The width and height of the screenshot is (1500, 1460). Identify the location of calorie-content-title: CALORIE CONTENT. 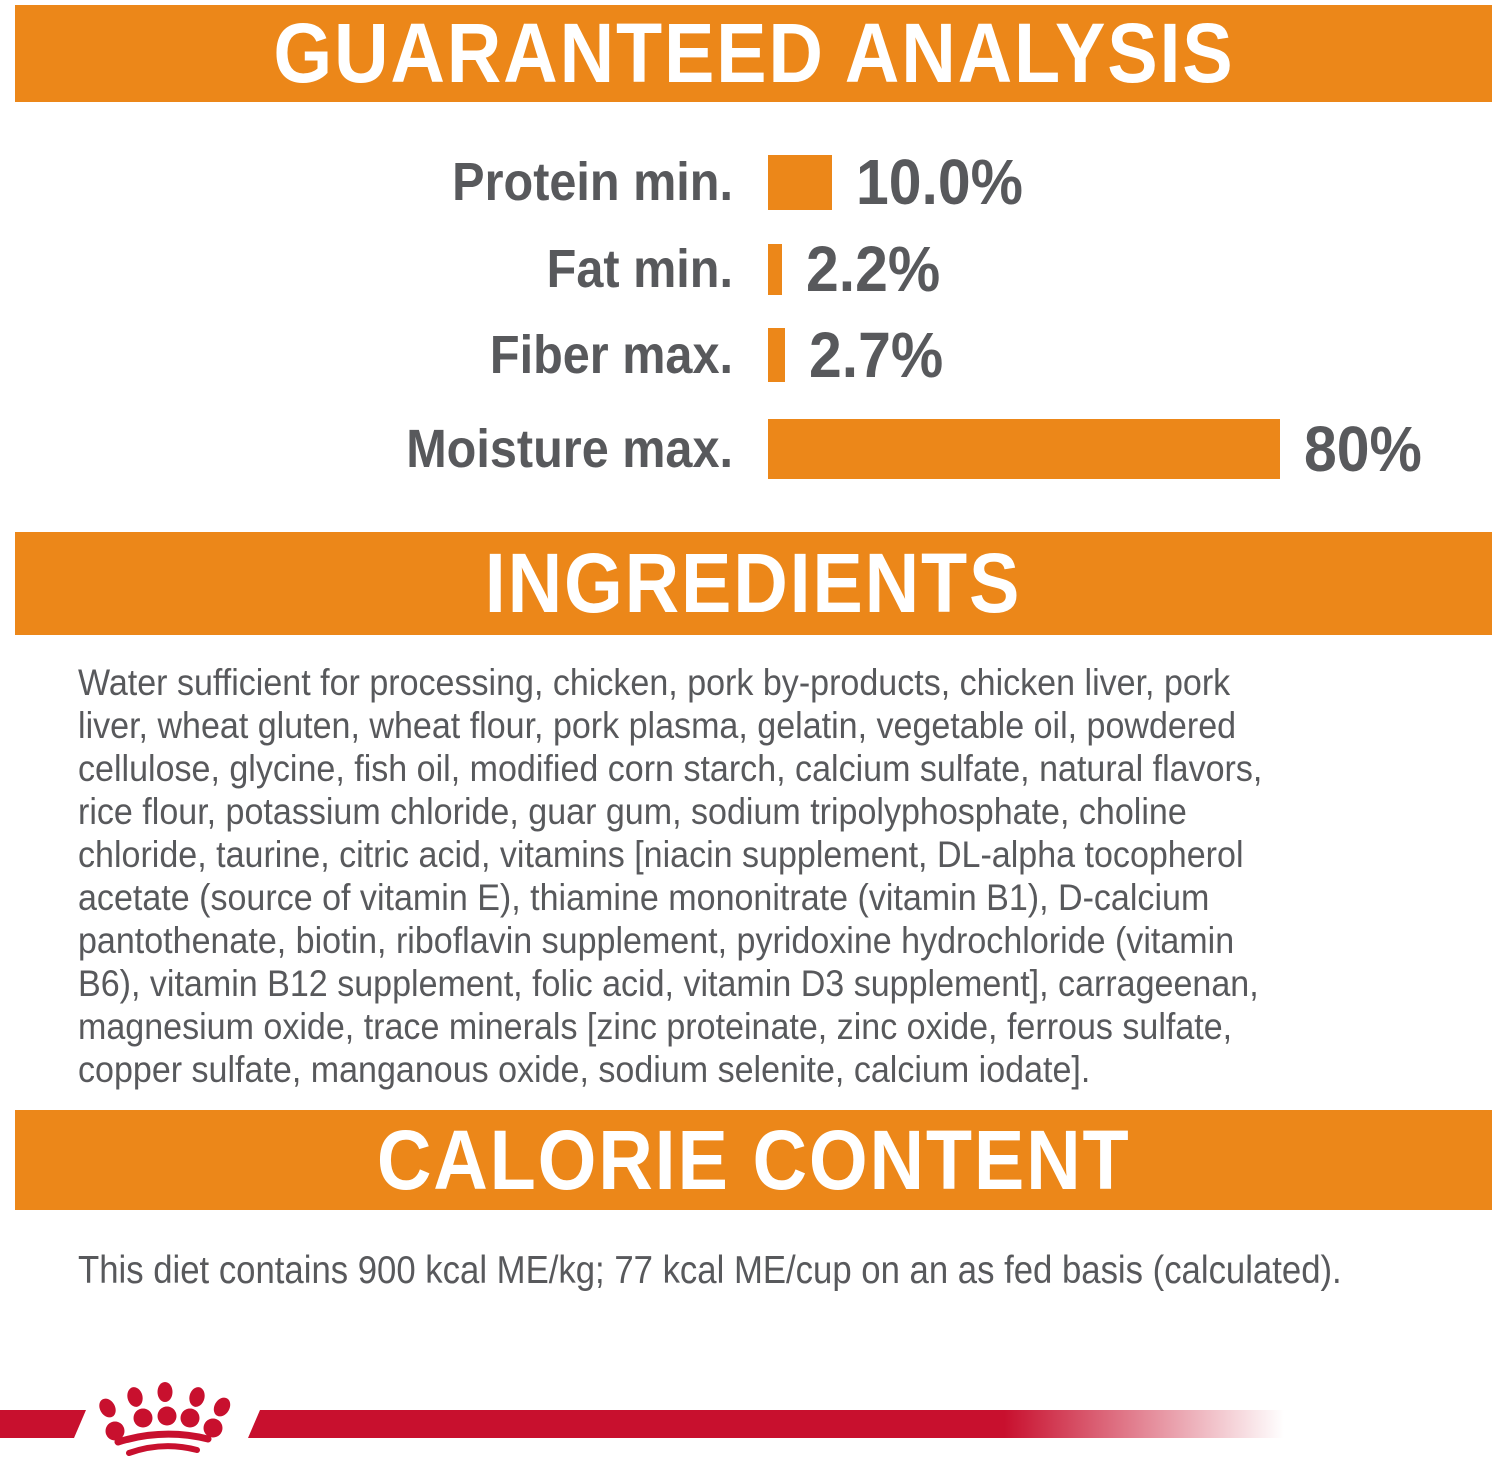
(753, 1159).